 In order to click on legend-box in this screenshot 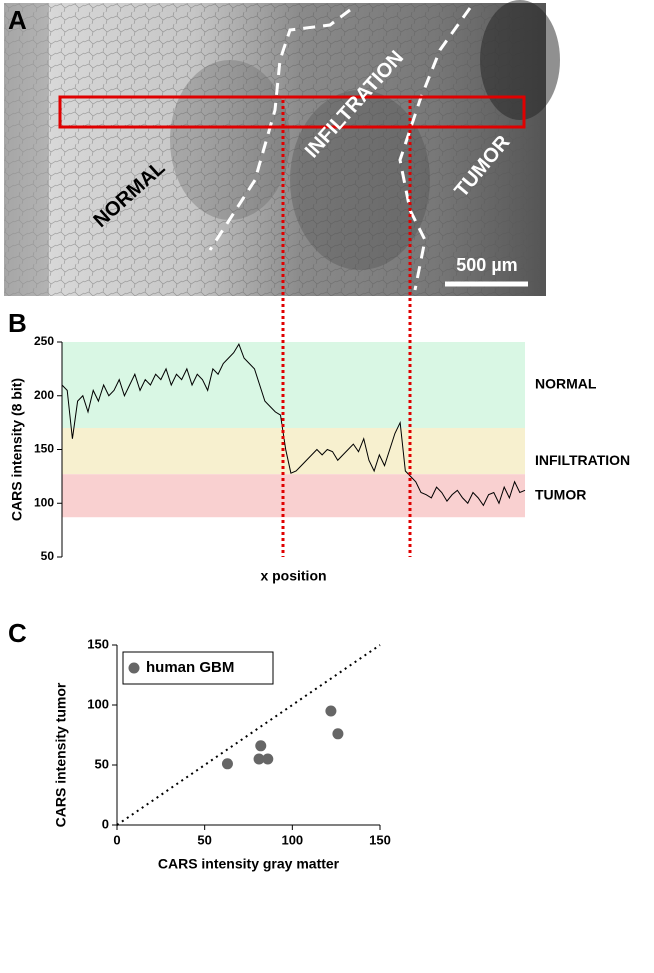, I will do `click(198, 668)`.